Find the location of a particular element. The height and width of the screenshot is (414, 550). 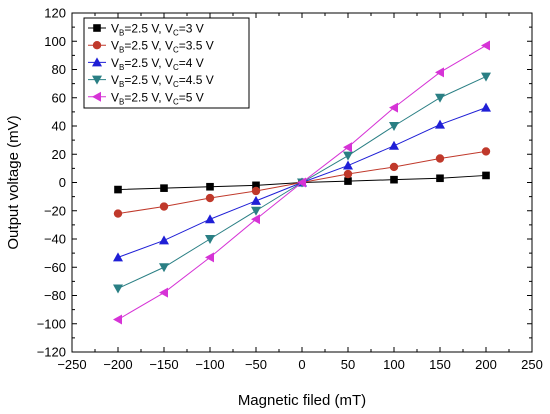

legend-label: VB=2.5 V, VC=4.5 V is located at coordinates (162, 81).